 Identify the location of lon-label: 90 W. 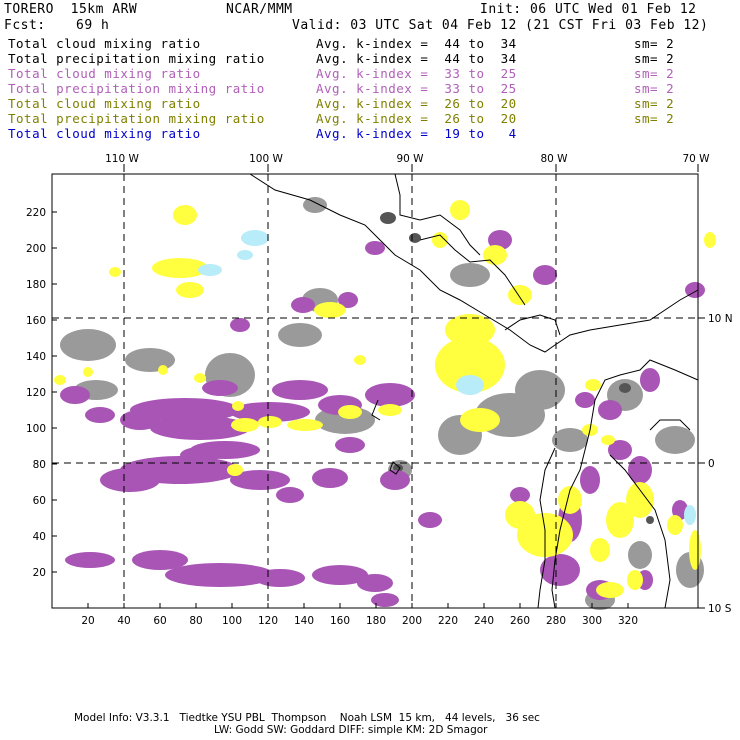
(410, 159).